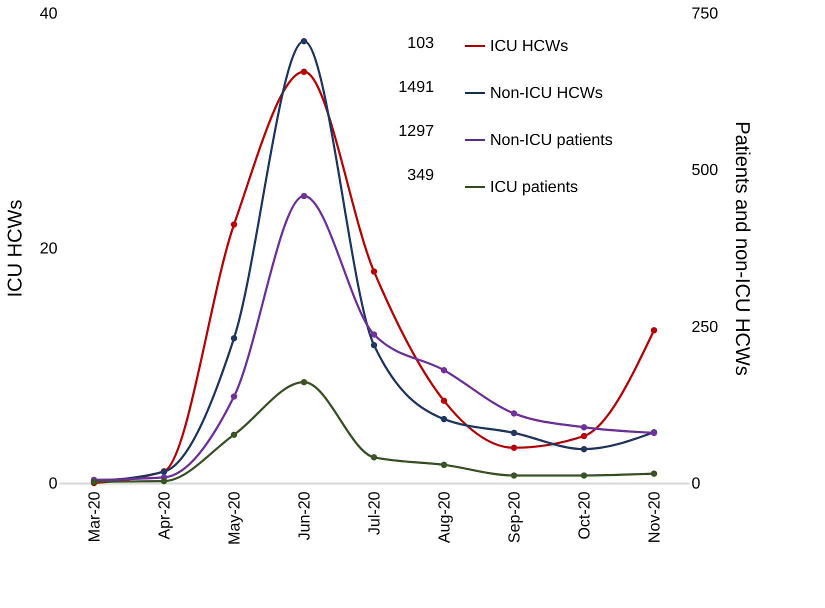 The image size is (825, 608). Describe the element at coordinates (49, 249) in the screenshot. I see `y-tick-label: 20` at that location.